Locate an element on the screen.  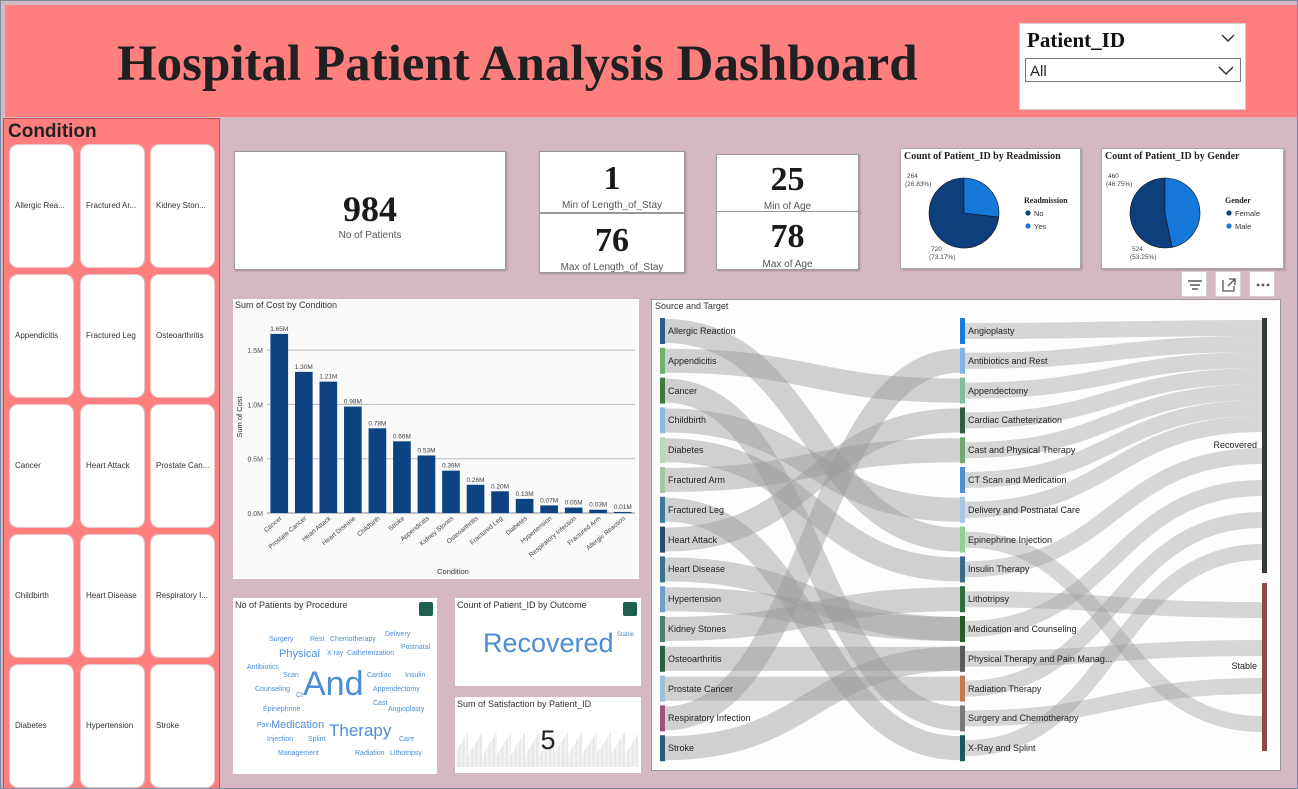
condition-button: Cancer is located at coordinates (41, 466).